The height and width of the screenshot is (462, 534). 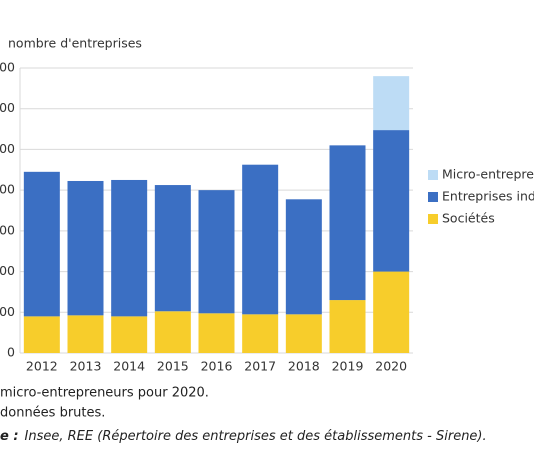 What do you see at coordinates (391, 366) in the screenshot?
I see `x-tick-label: 2020` at bounding box center [391, 366].